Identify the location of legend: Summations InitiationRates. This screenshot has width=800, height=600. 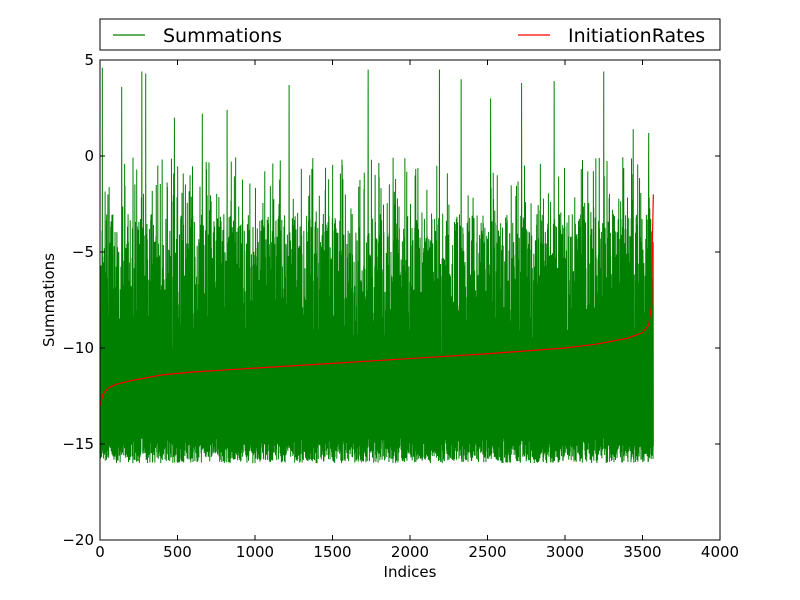
(410, 34).